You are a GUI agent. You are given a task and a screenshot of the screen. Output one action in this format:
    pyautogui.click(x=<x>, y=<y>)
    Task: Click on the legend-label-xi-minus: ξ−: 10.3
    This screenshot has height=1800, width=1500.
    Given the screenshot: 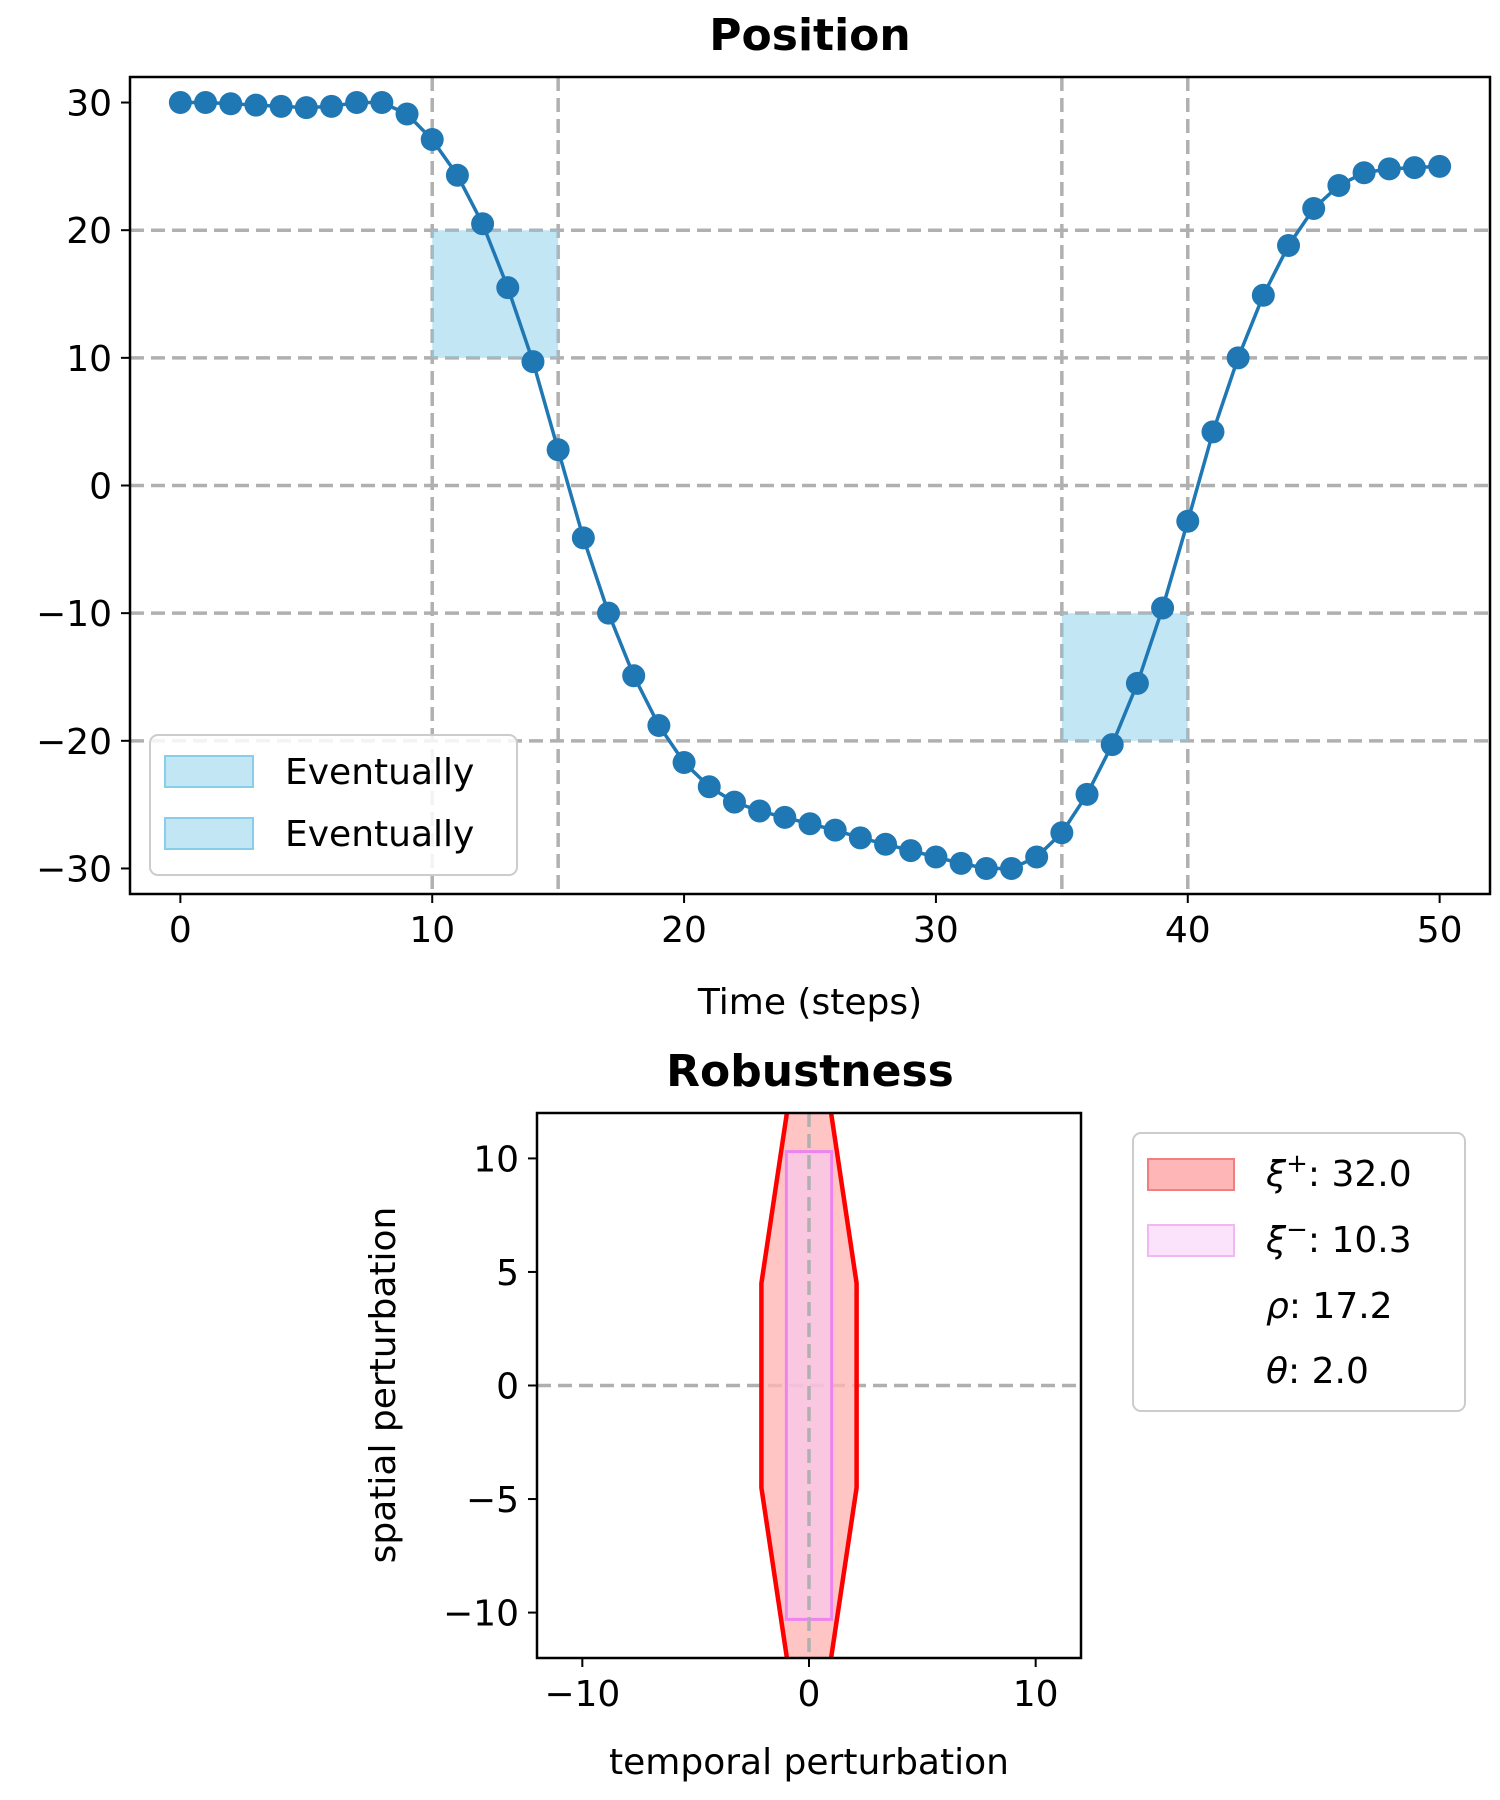 What is the action you would take?
    pyautogui.click(x=1338, y=1238)
    